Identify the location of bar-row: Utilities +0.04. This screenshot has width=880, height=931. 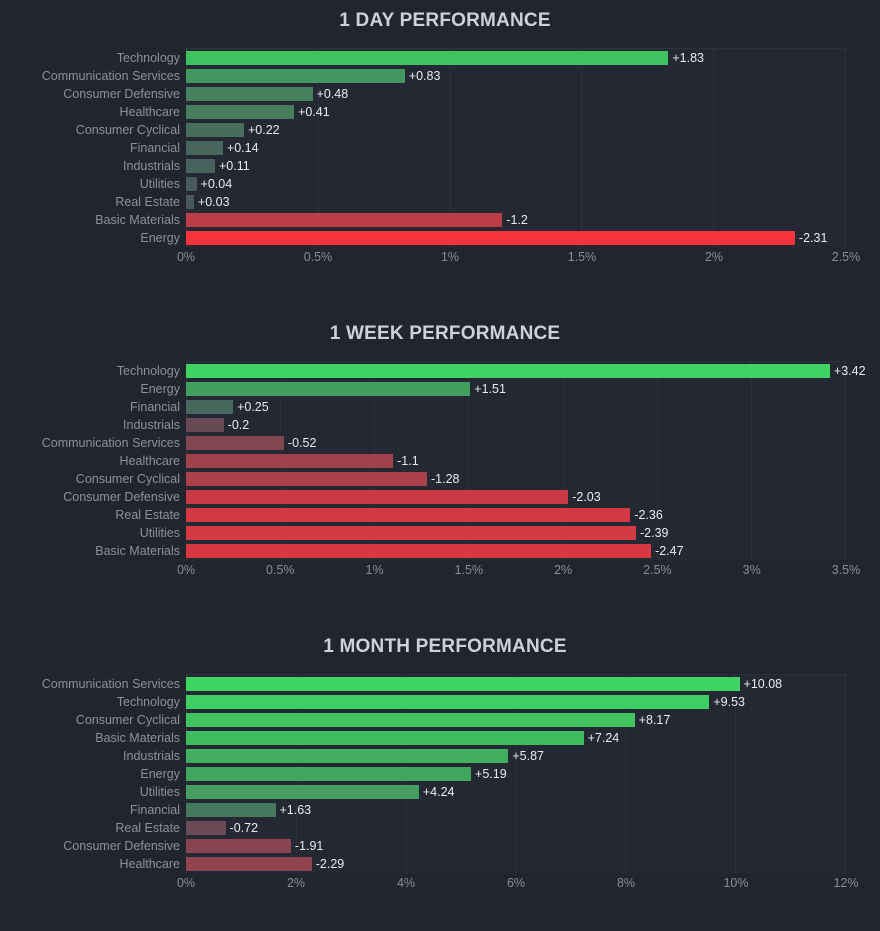
(492, 184).